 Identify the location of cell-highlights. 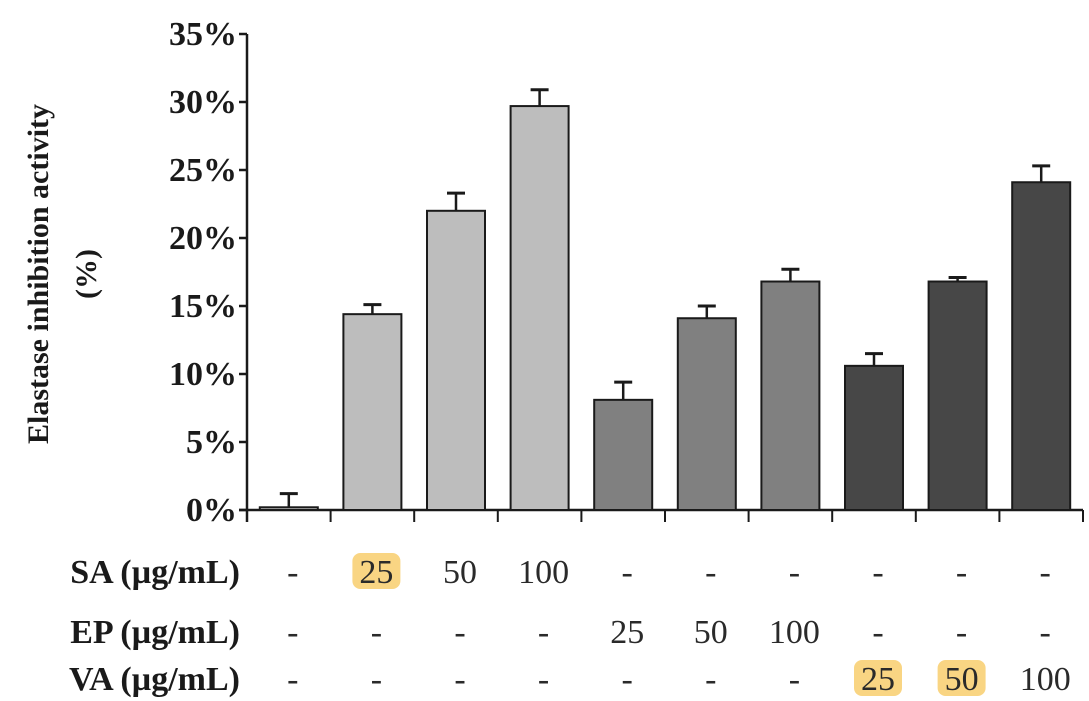
(669, 624).